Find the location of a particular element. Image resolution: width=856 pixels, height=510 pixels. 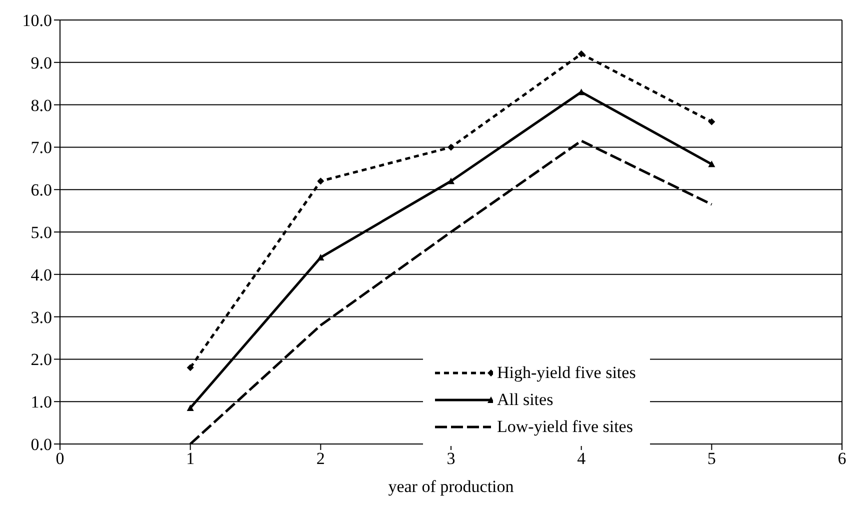

y-tick-label: 5.0 is located at coordinates (41, 232).